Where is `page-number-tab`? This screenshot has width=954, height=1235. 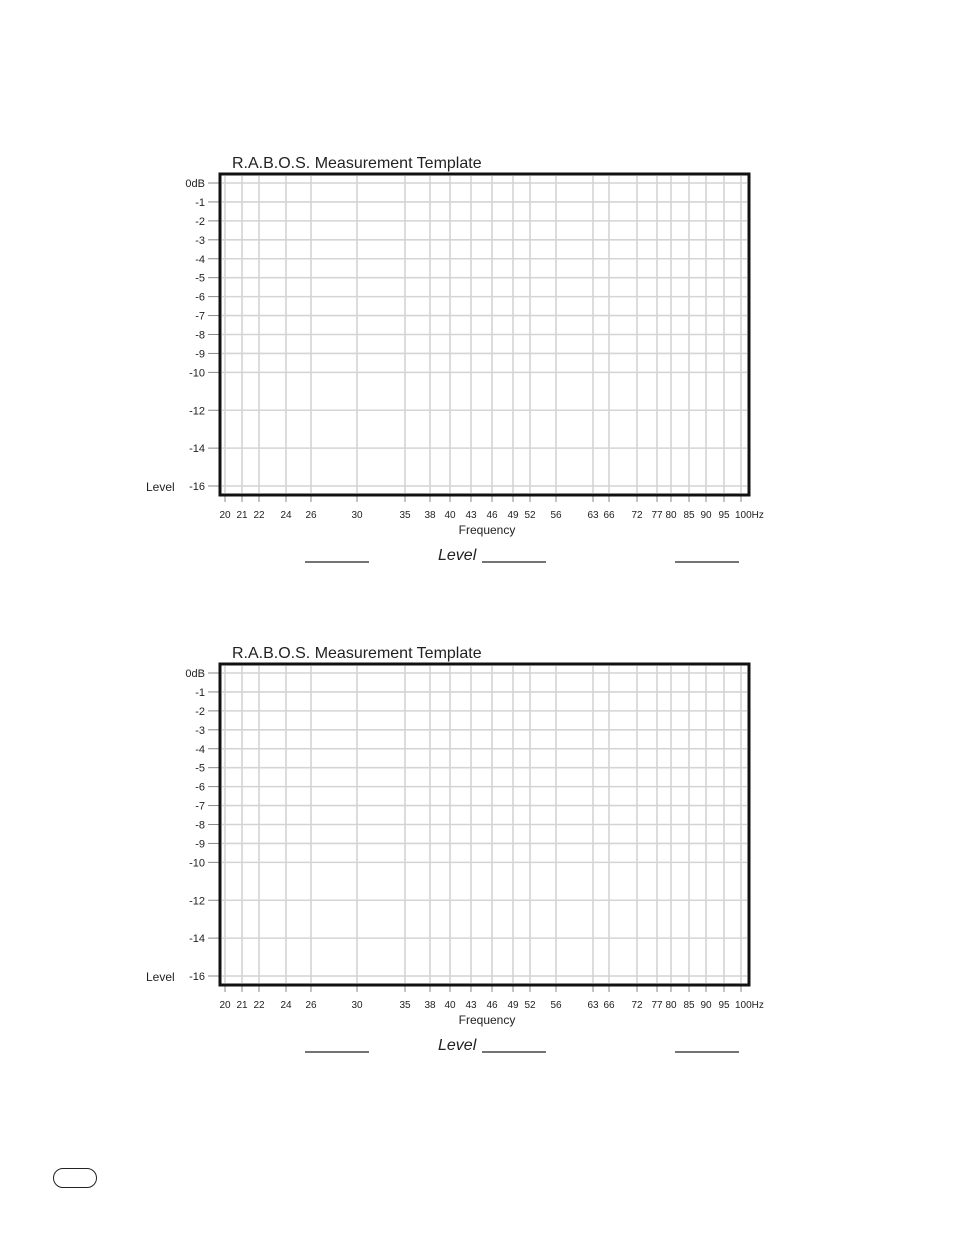
page-number-tab is located at coordinates (75, 1178).